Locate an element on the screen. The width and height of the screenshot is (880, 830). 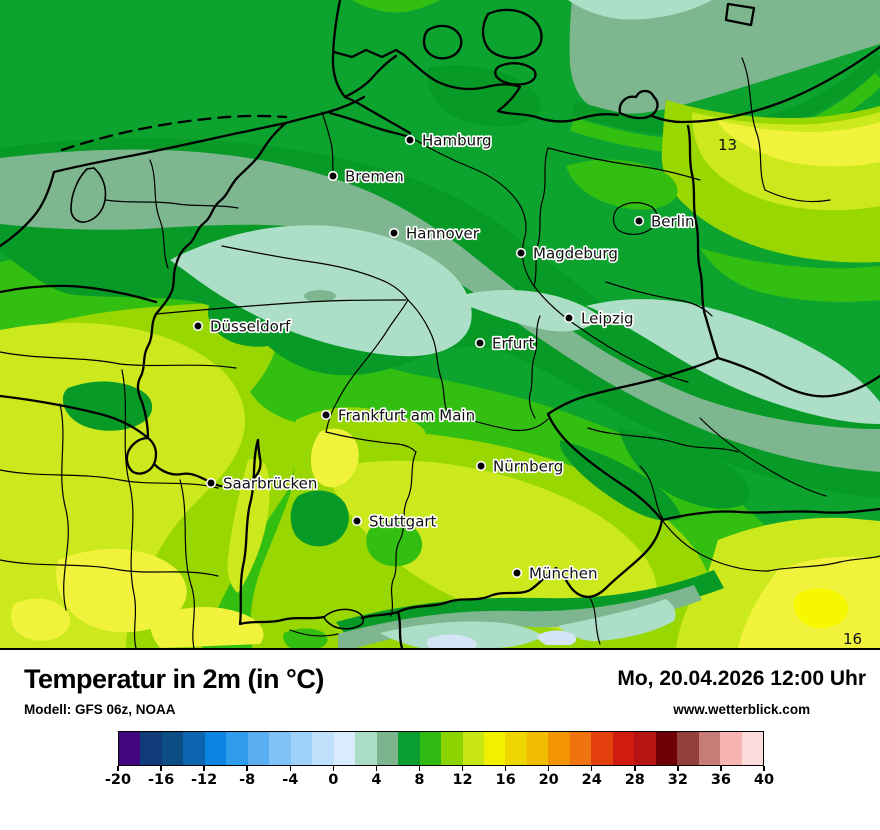
city-label: Düsseldorf is located at coordinates (250, 327).